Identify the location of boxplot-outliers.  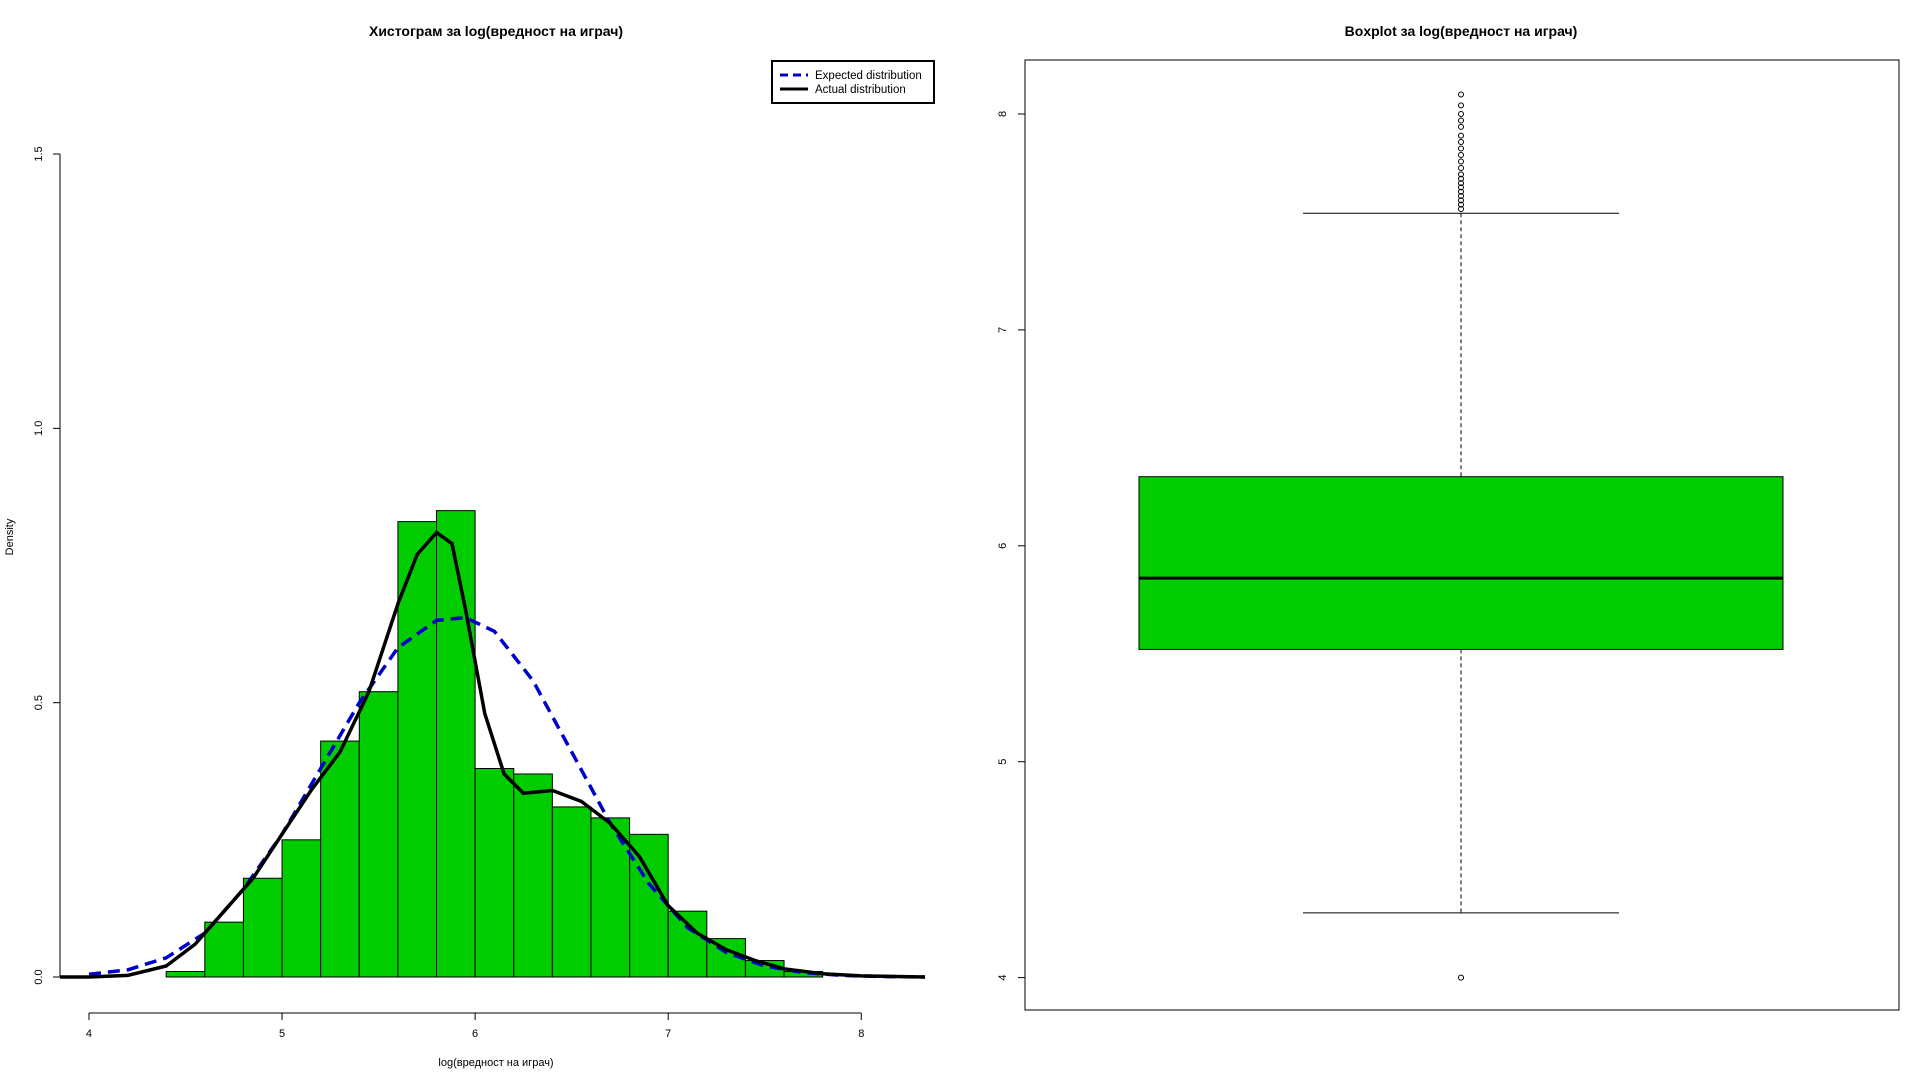
(1461, 536).